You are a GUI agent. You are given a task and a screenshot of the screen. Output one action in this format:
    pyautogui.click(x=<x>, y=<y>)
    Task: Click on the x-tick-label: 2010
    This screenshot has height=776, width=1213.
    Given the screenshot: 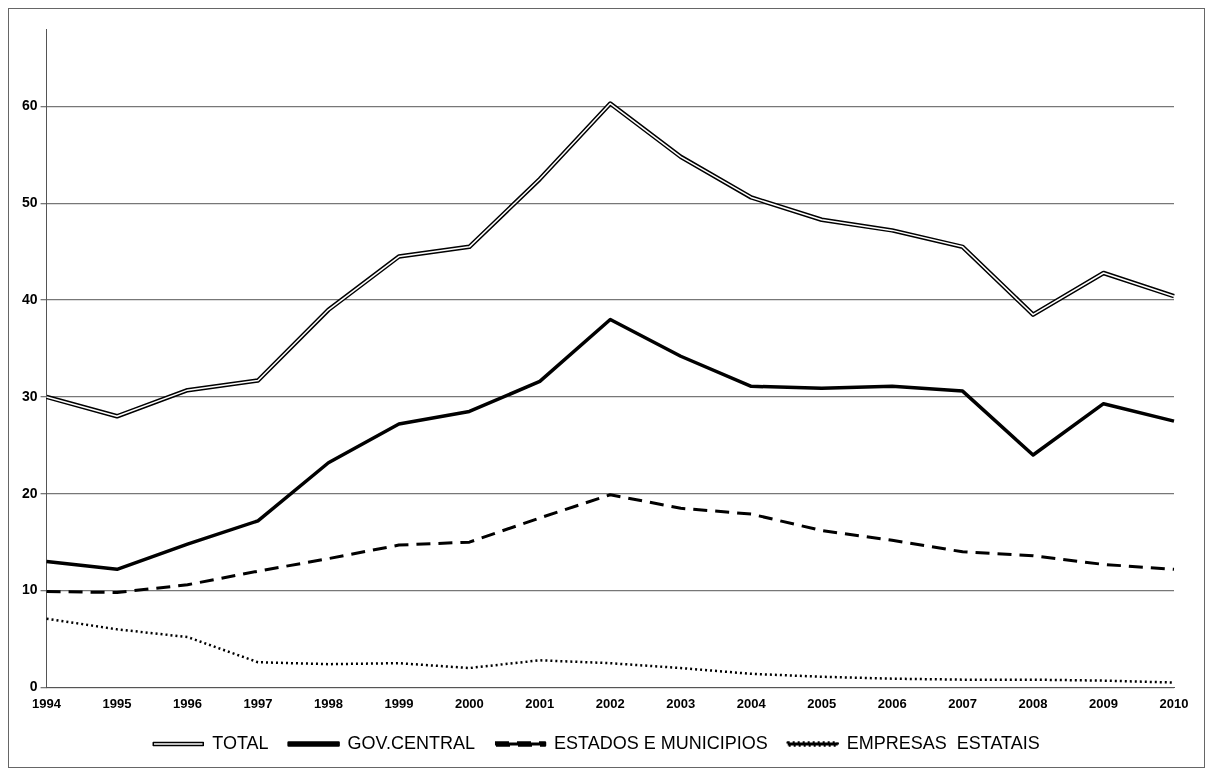 What is the action you would take?
    pyautogui.click(x=1174, y=703)
    